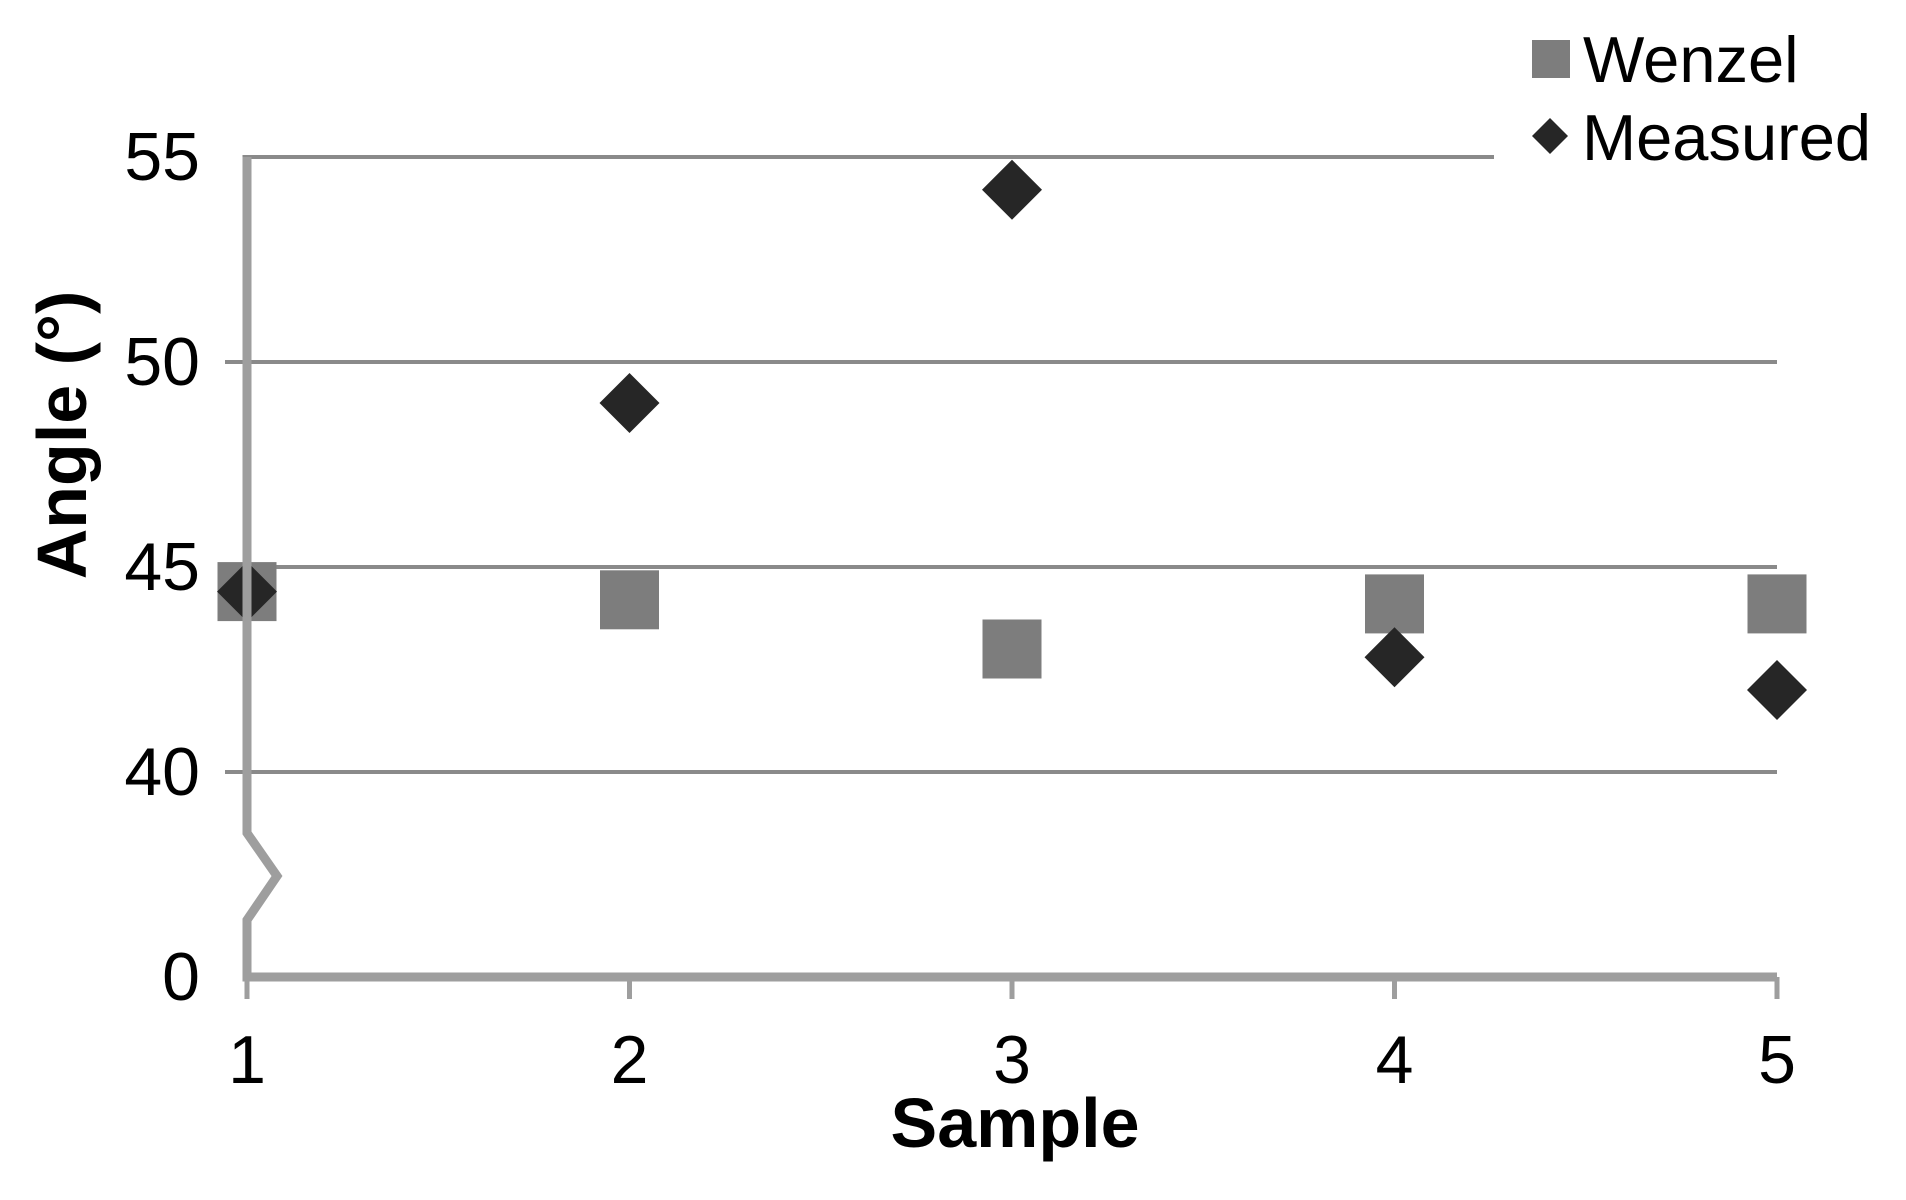  Describe the element at coordinates (1691, 59) in the screenshot. I see `wenzel-legend-label: Wenzel` at that location.